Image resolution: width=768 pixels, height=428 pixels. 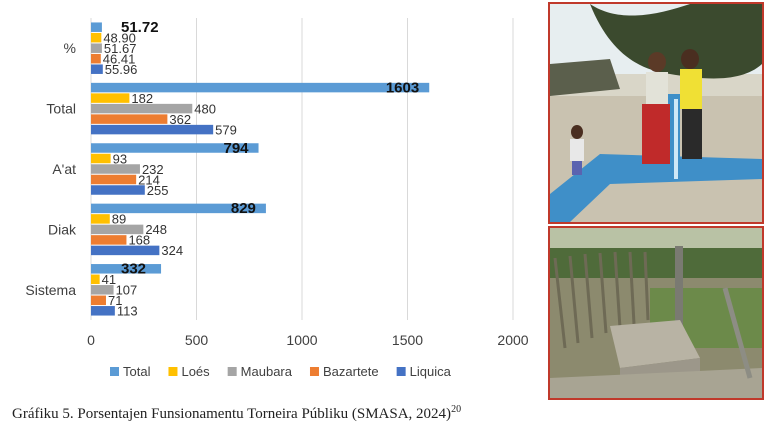 What do you see at coordinates (172, 250) in the screenshot?
I see `data-label: 324` at bounding box center [172, 250].